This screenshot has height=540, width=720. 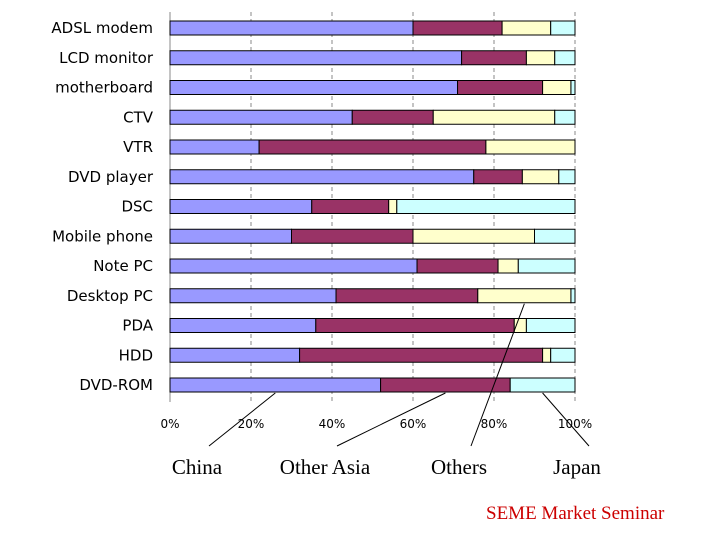 I want to click on category-label: DSC, so click(x=137, y=207).